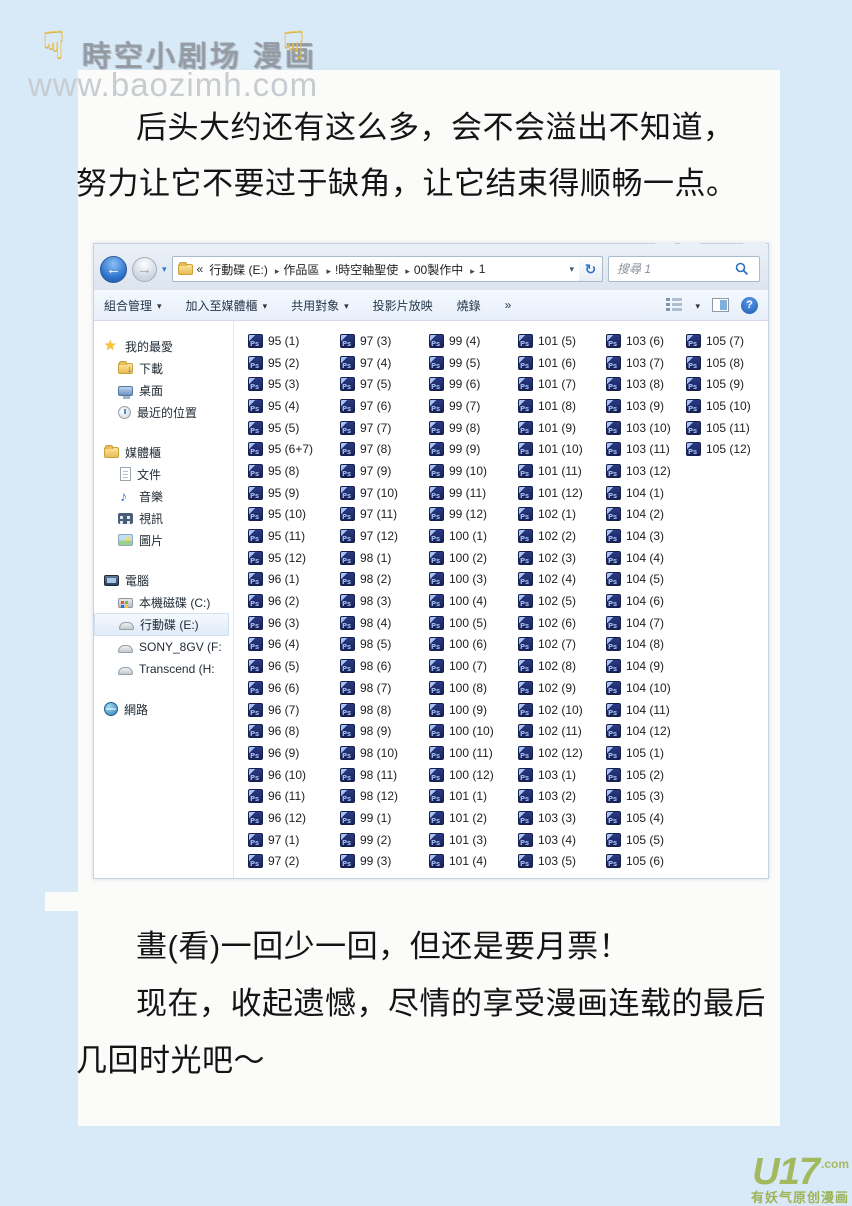 Image resolution: width=852 pixels, height=1206 pixels. I want to click on file-item: 96 (7), so click(280, 710).